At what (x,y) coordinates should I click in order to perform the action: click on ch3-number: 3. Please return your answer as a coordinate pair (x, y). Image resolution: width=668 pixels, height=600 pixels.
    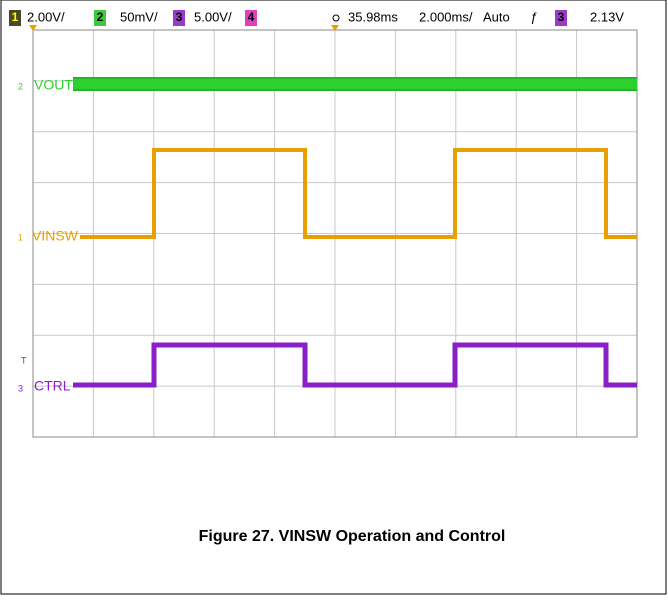
    Looking at the image, I should click on (179, 17).